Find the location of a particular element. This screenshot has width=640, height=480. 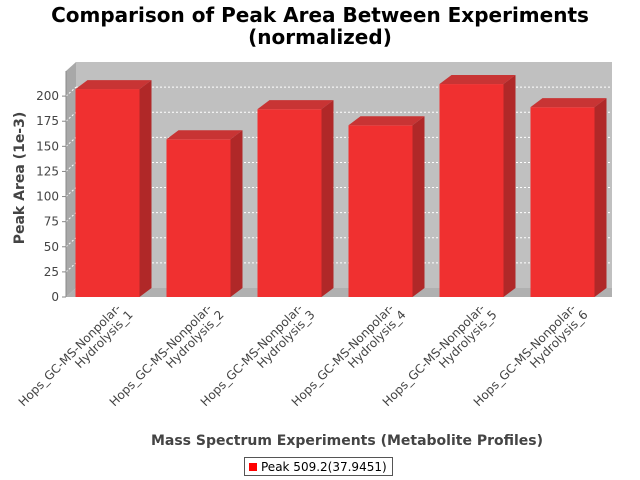

legend: Peak 509.2(37.9451) is located at coordinates (318, 466).